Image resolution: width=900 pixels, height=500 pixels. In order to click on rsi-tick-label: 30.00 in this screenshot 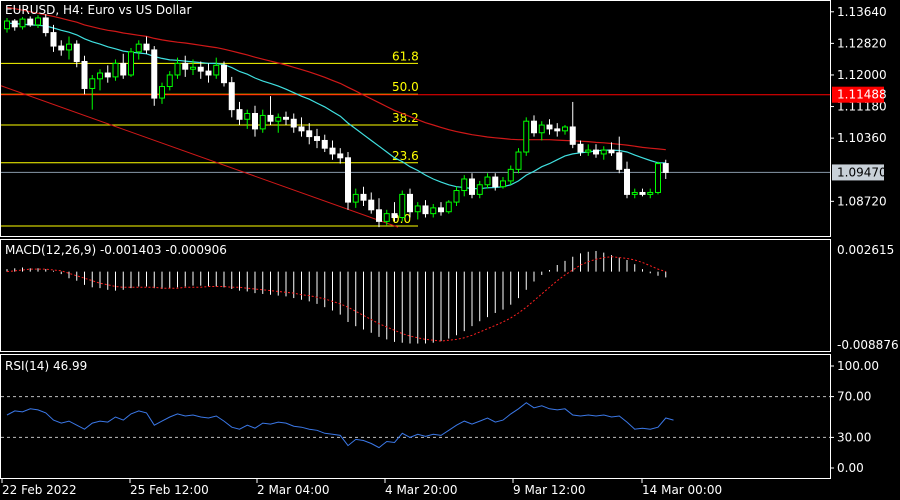, I will do `click(854, 437)`.